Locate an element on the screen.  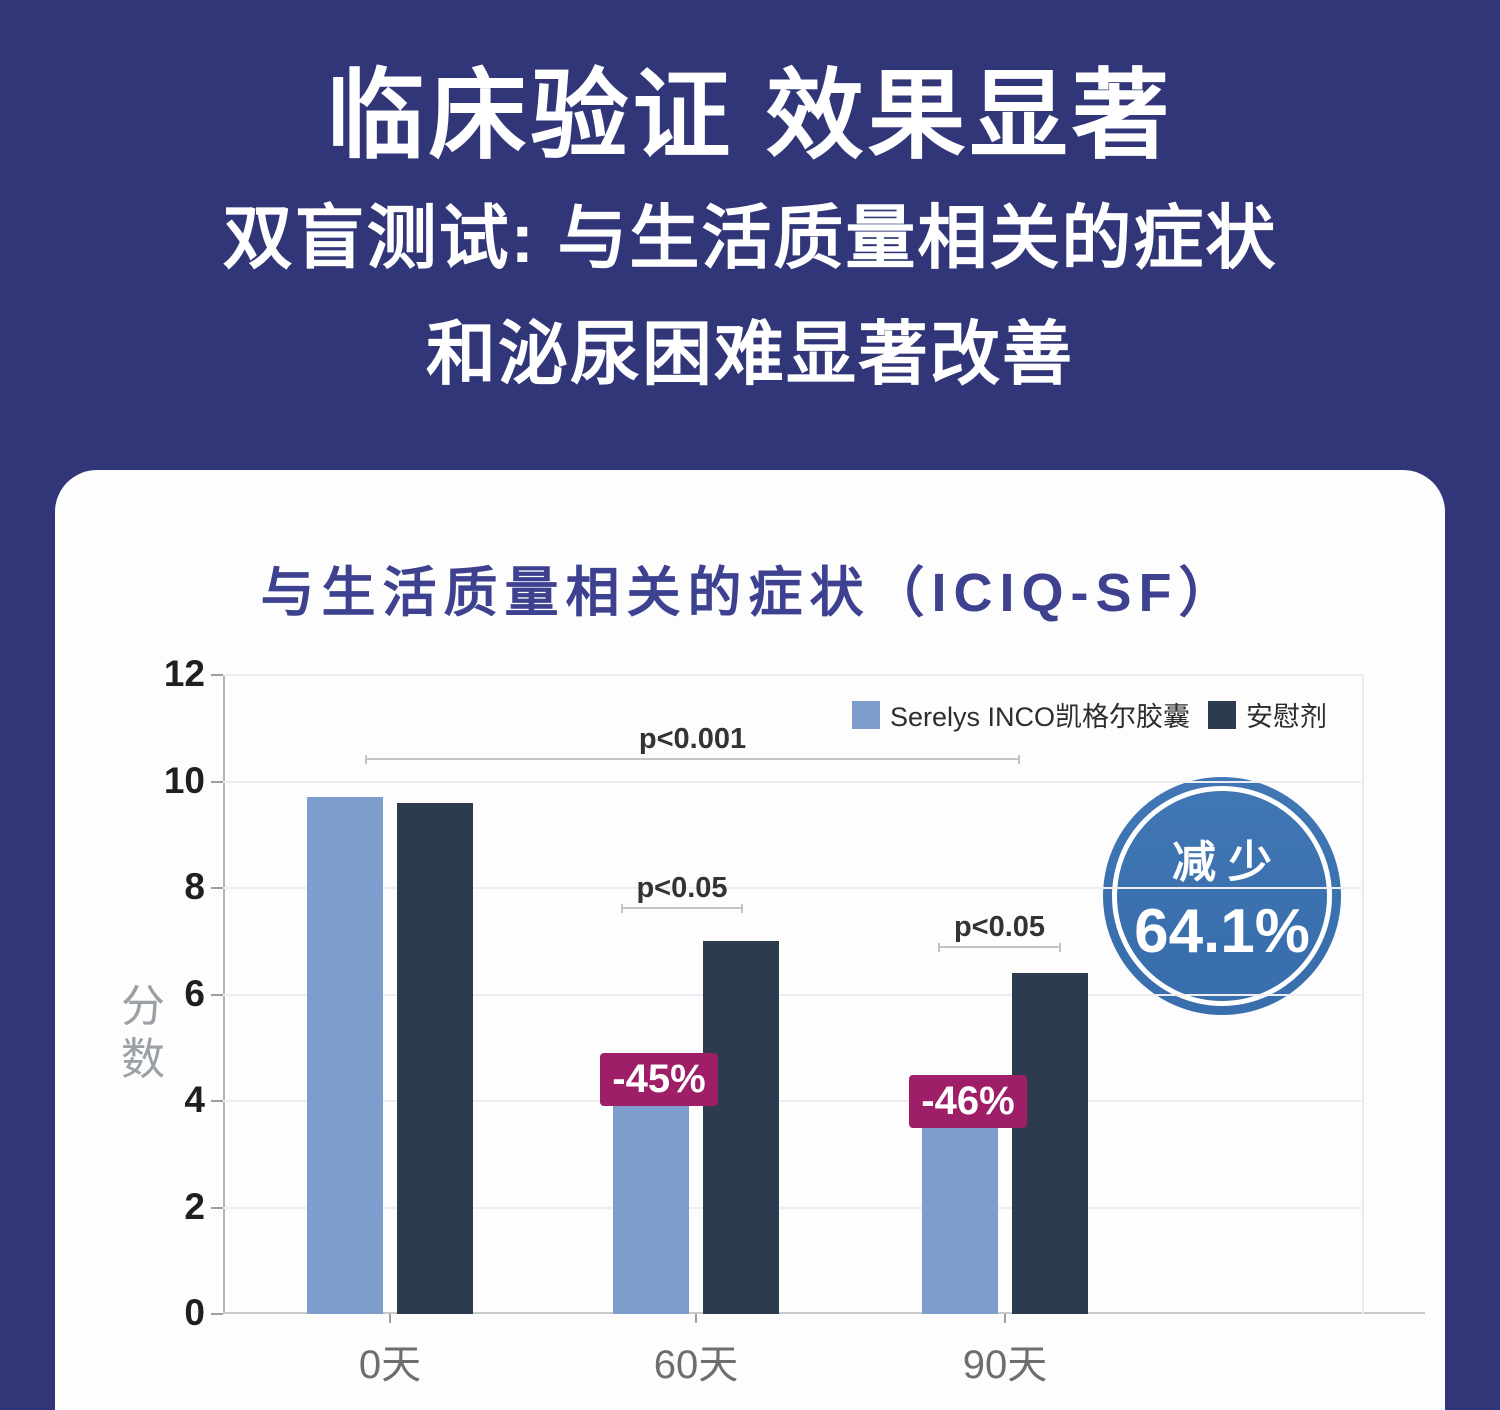
y-tick-label: 0 is located at coordinates (194, 1312).